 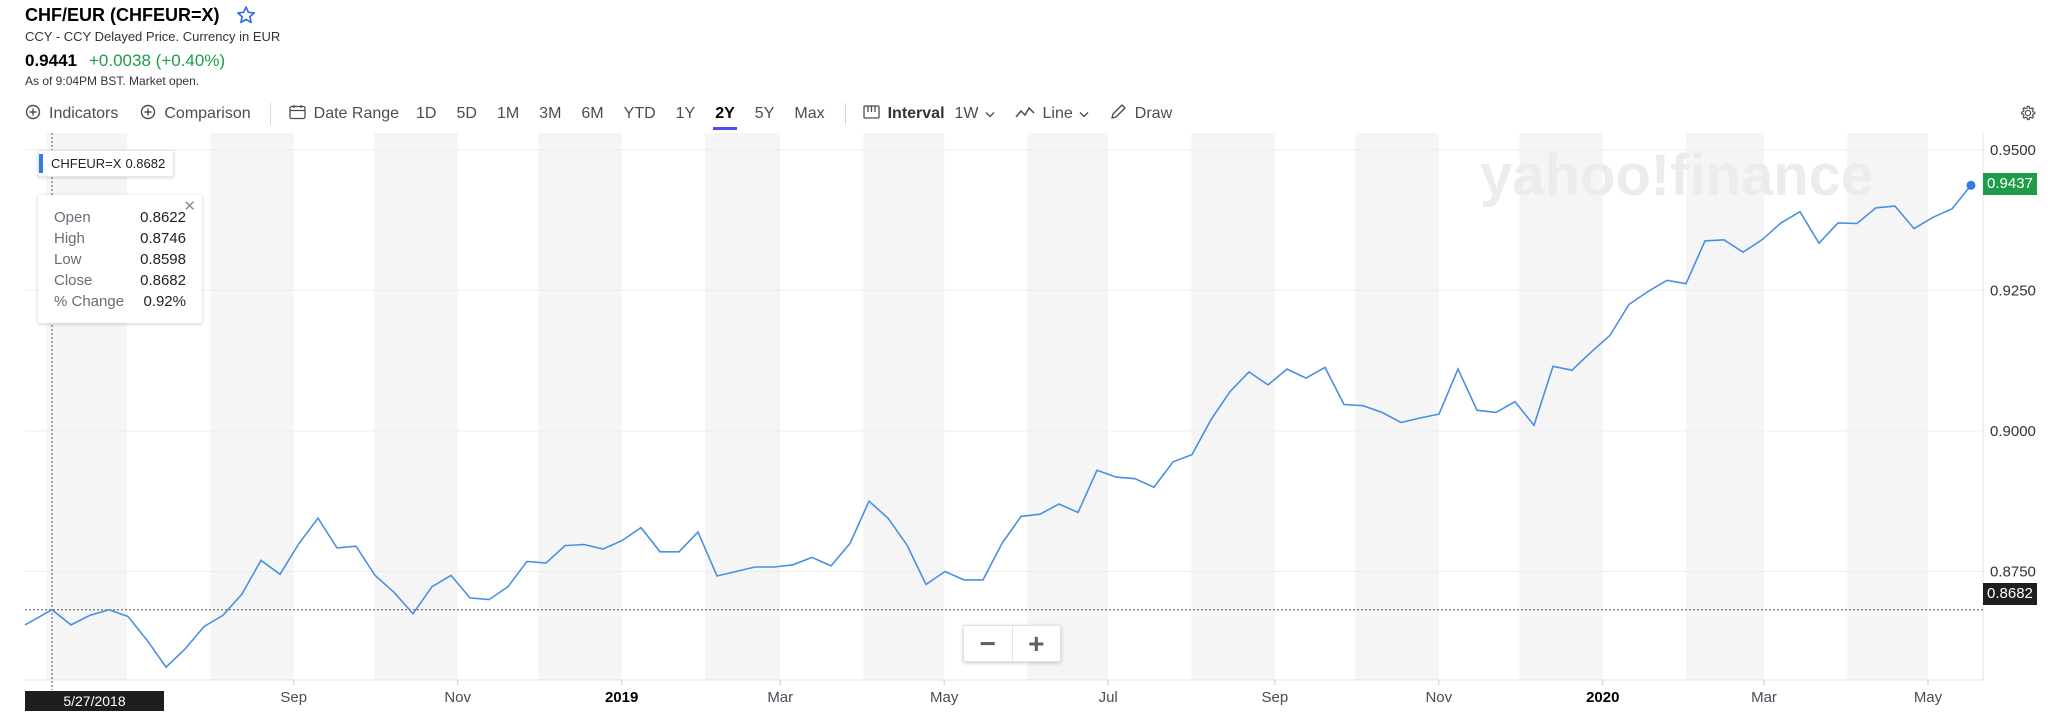 I want to click on range-ytd: YTD, so click(x=639, y=113).